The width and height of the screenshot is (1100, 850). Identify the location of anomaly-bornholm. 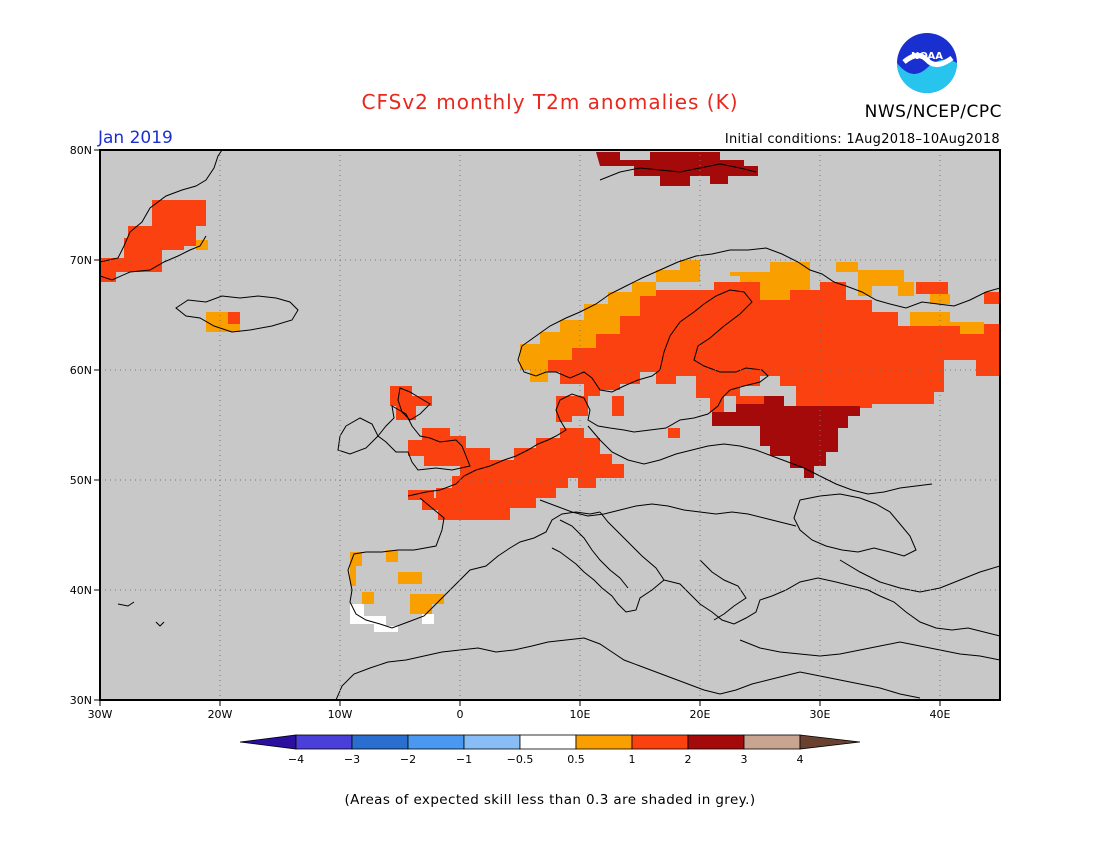
(618, 406).